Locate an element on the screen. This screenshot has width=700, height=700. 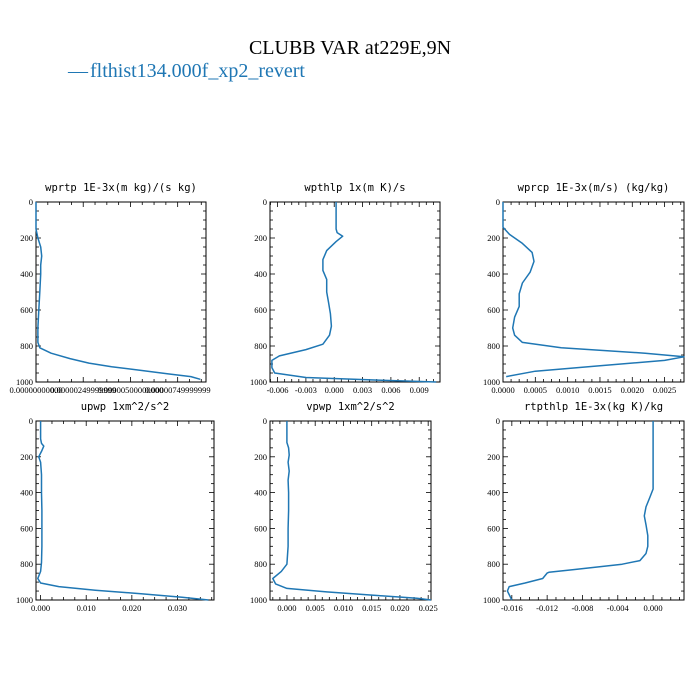
x-tick-label: 0.00000249999999 is located at coordinates (83, 390).